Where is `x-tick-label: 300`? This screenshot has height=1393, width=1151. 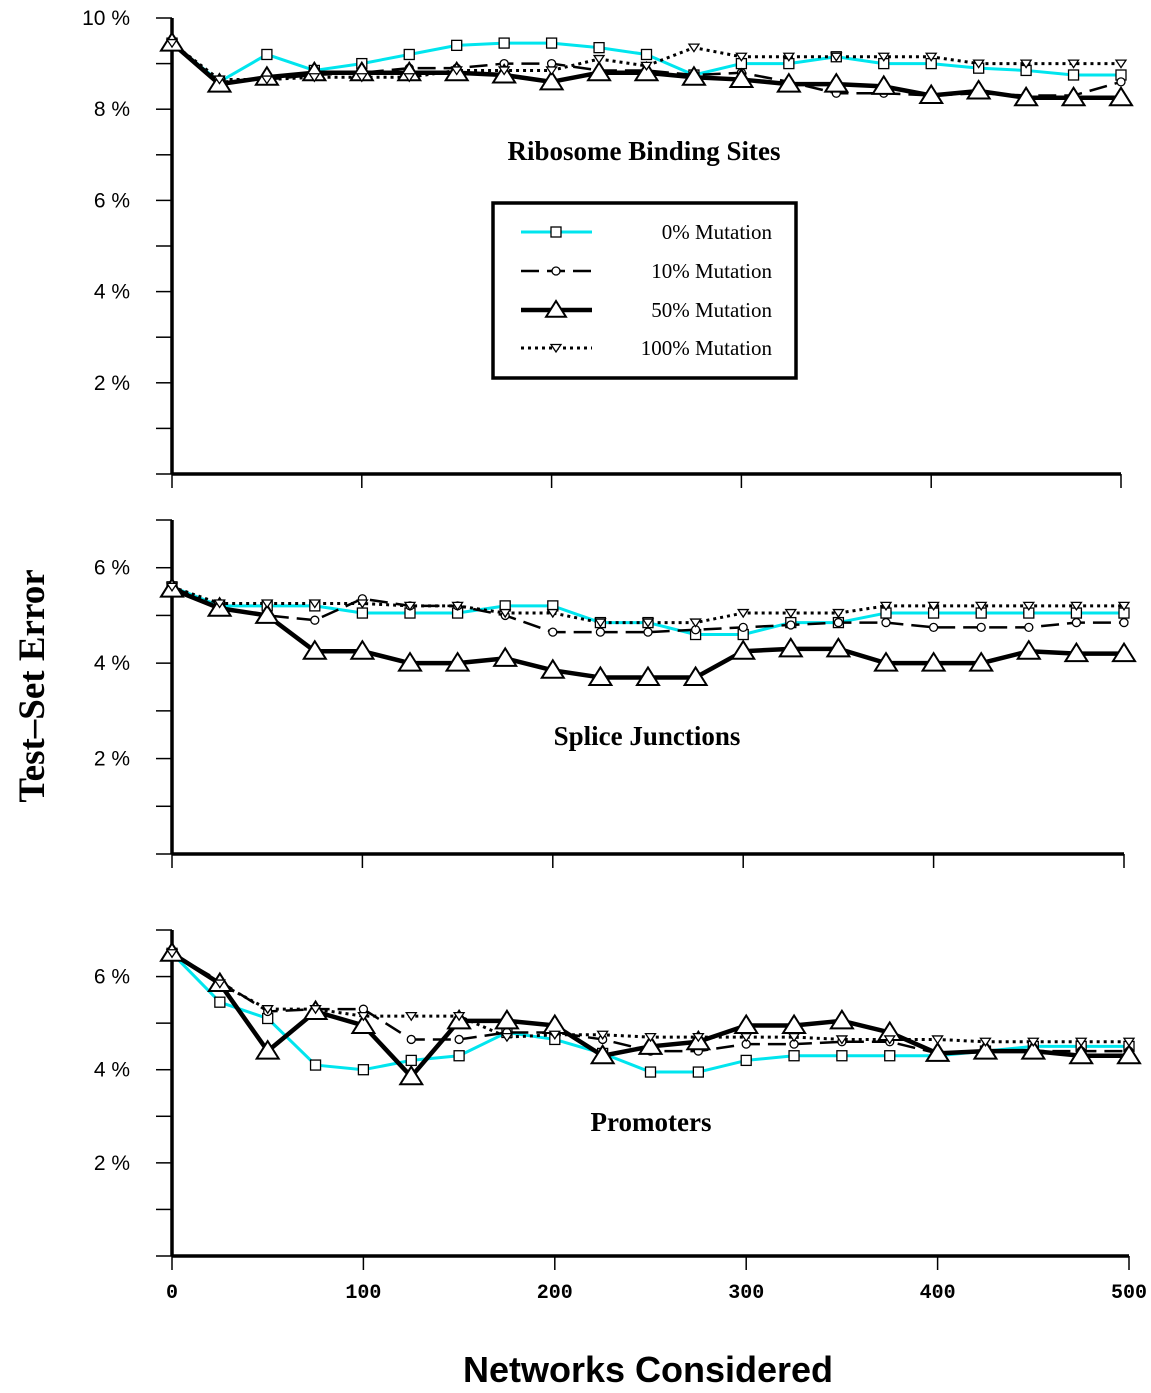
x-tick-label: 300 is located at coordinates (746, 1293).